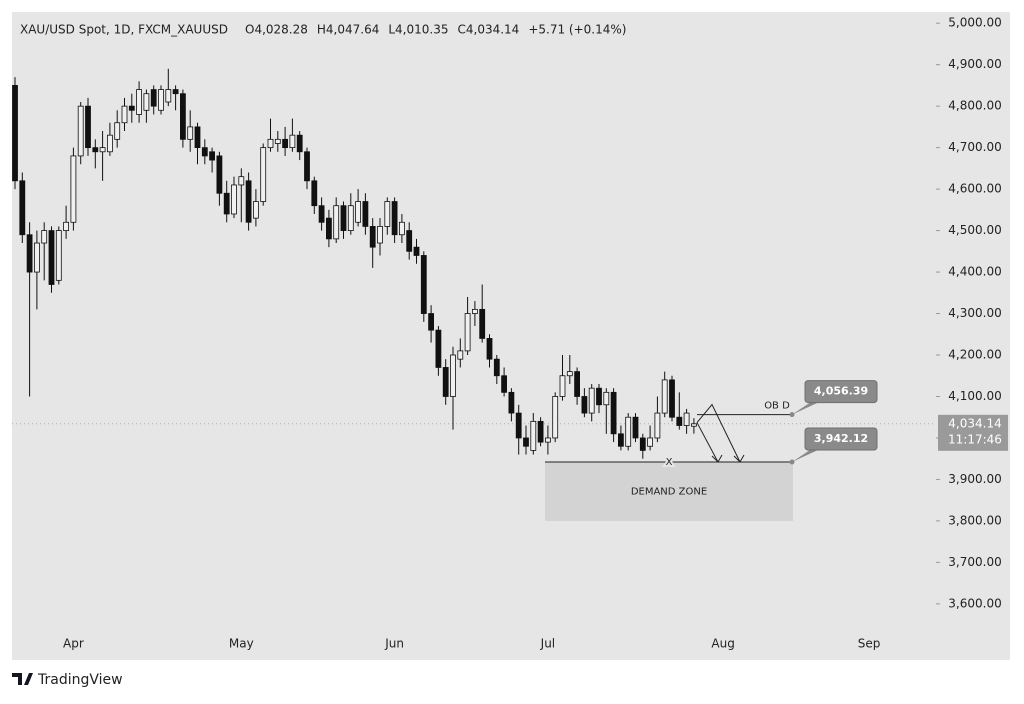 The height and width of the screenshot is (704, 1024). I want to click on y-tick-label: 3,800.00, so click(974, 520).